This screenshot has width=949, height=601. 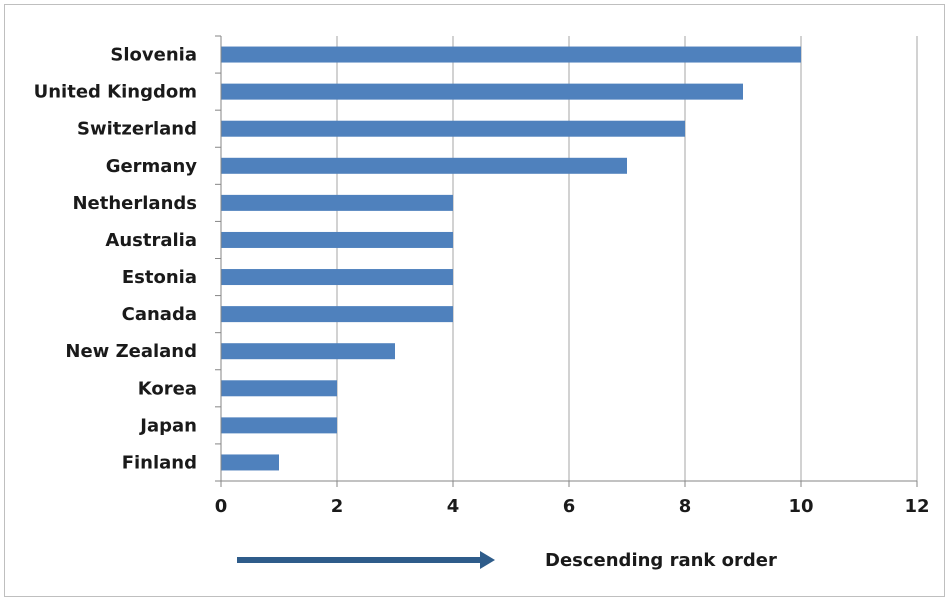 What do you see at coordinates (337, 506) in the screenshot?
I see `x-tick-label: 2` at bounding box center [337, 506].